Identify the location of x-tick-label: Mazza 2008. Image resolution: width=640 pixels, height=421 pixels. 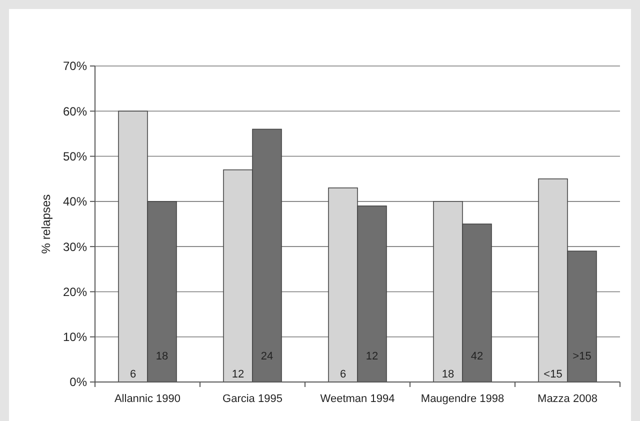
(568, 399).